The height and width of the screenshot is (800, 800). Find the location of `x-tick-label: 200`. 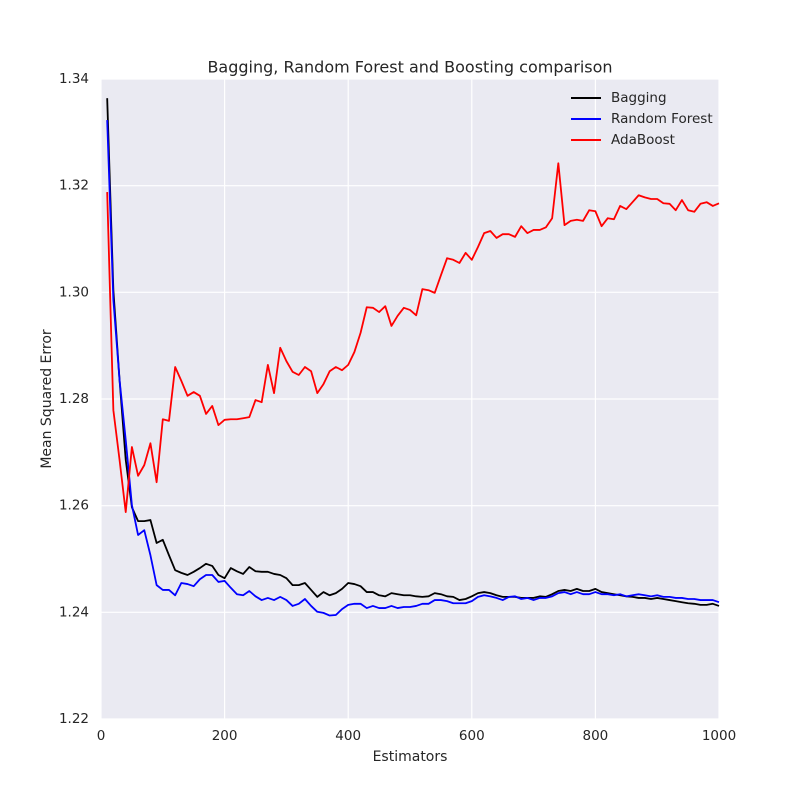

x-tick-label: 200 is located at coordinates (225, 736).